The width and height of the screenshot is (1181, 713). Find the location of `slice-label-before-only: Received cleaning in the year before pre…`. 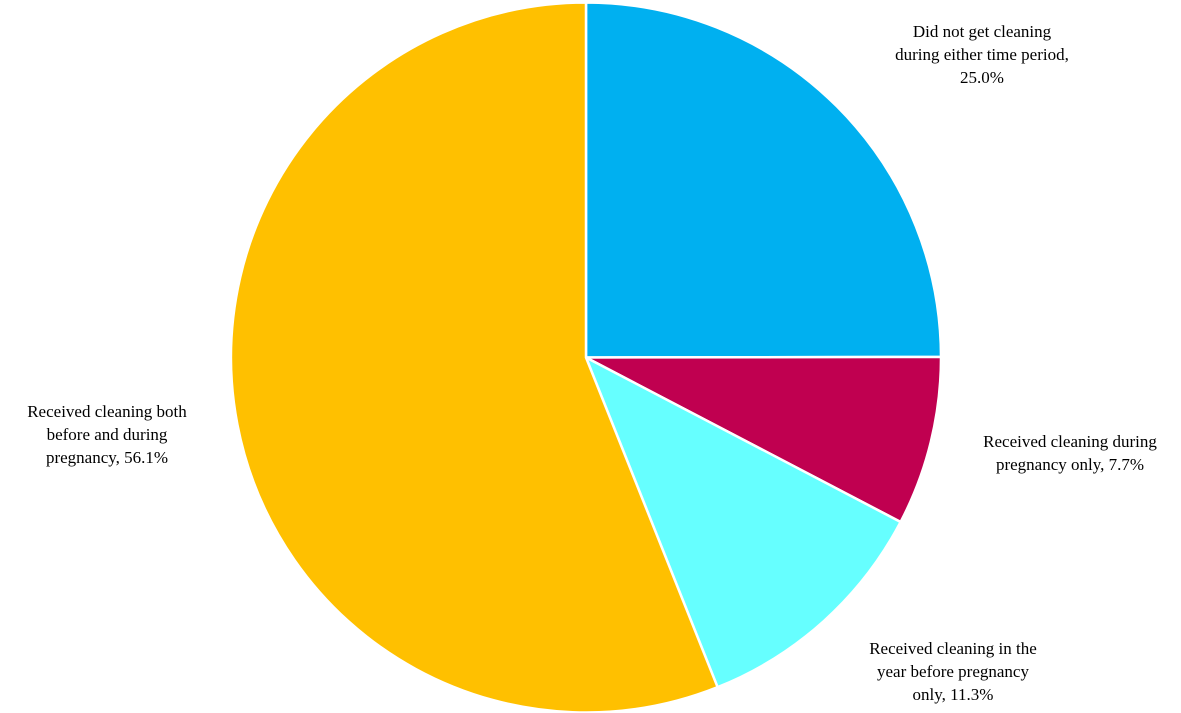

slice-label-before-only: Received cleaning in the year before pre… is located at coordinates (953, 671).